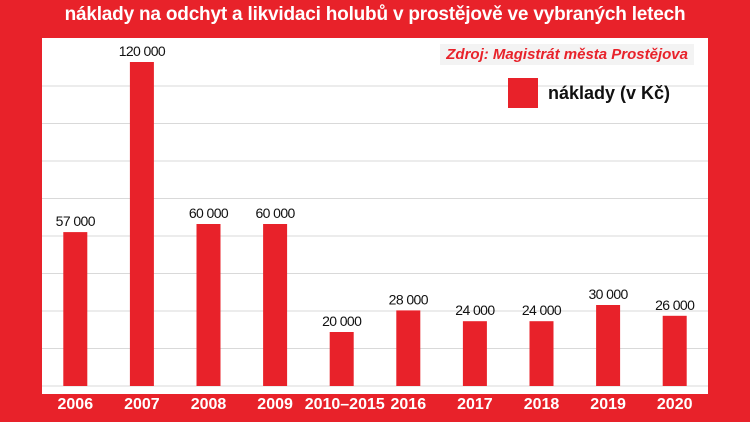 This screenshot has height=422, width=750. Describe the element at coordinates (608, 345) in the screenshot. I see `bar-2019` at that location.